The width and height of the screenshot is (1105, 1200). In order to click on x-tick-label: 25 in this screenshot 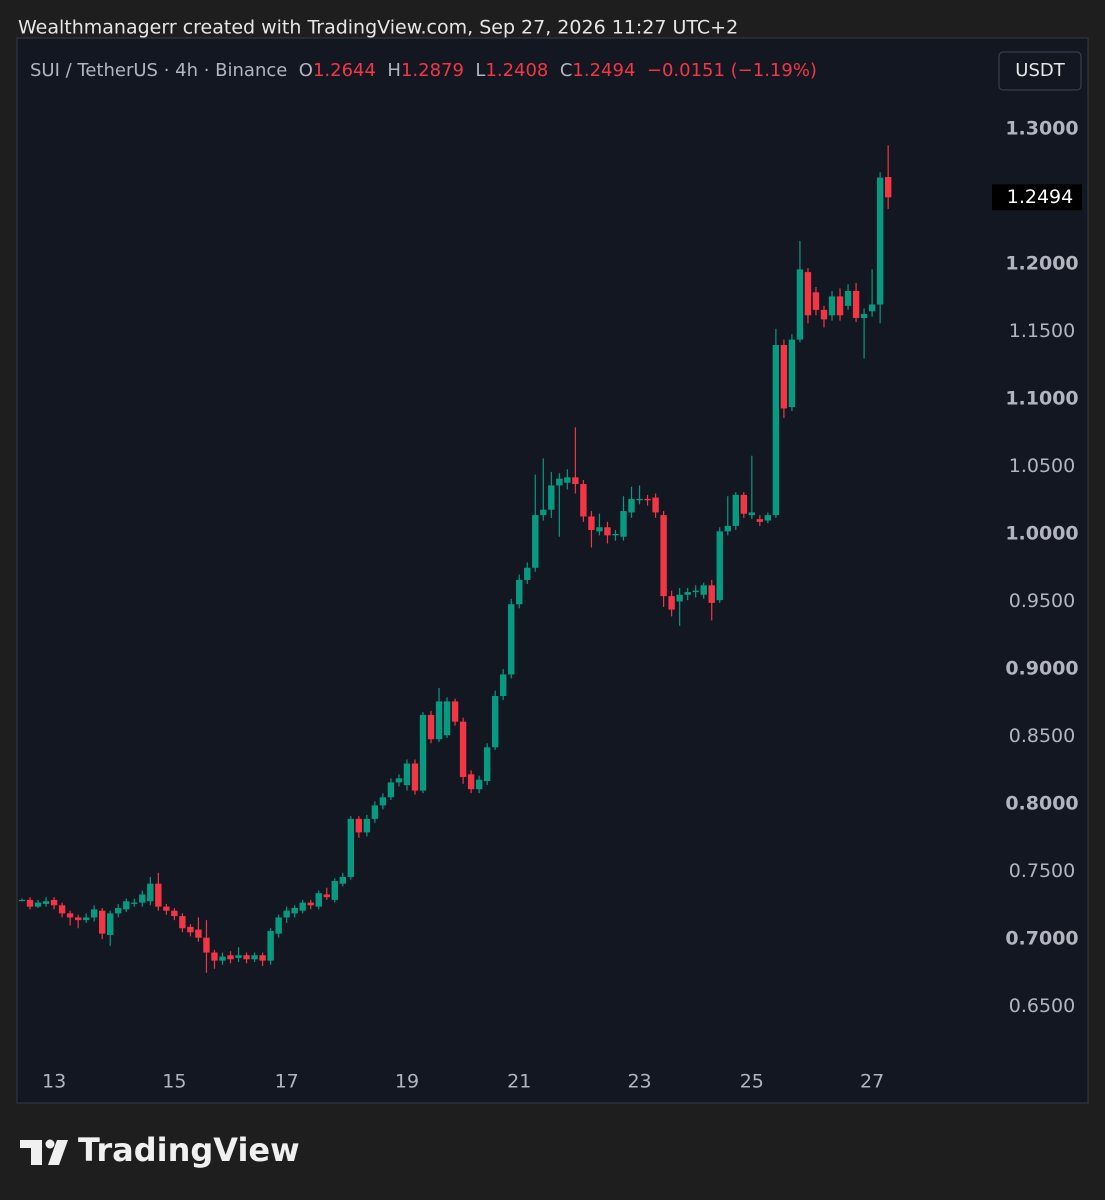, I will do `click(752, 1082)`.